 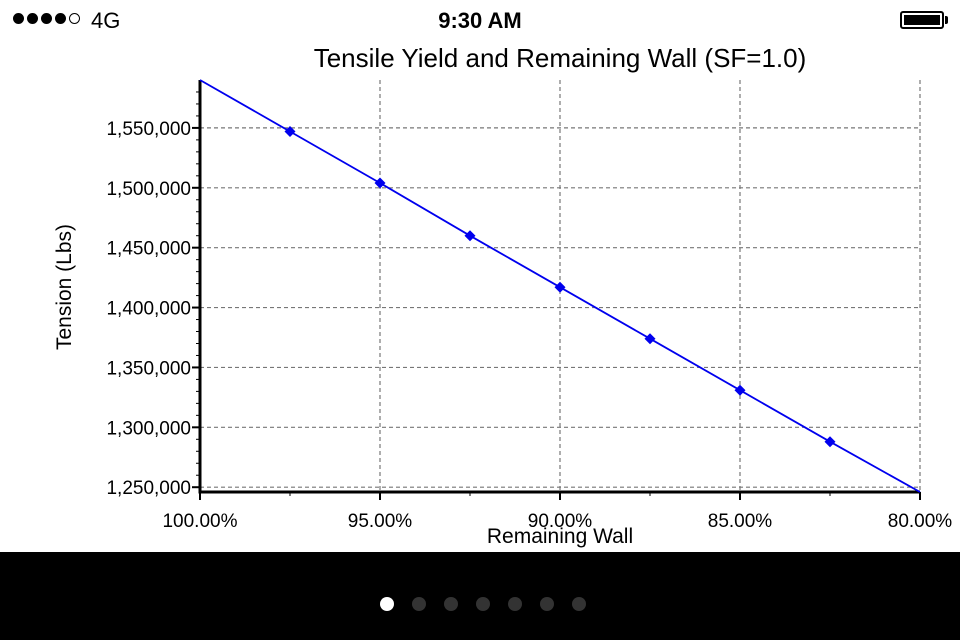 I want to click on y-tick-label: 1,450,000, so click(x=148, y=249).